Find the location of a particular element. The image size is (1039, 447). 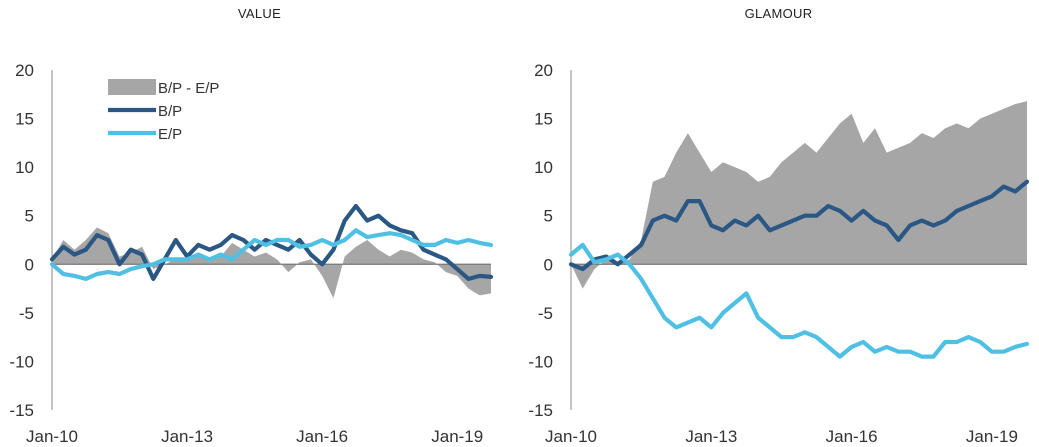

chart-title-glamour: GLAMOUR is located at coordinates (778, 13).